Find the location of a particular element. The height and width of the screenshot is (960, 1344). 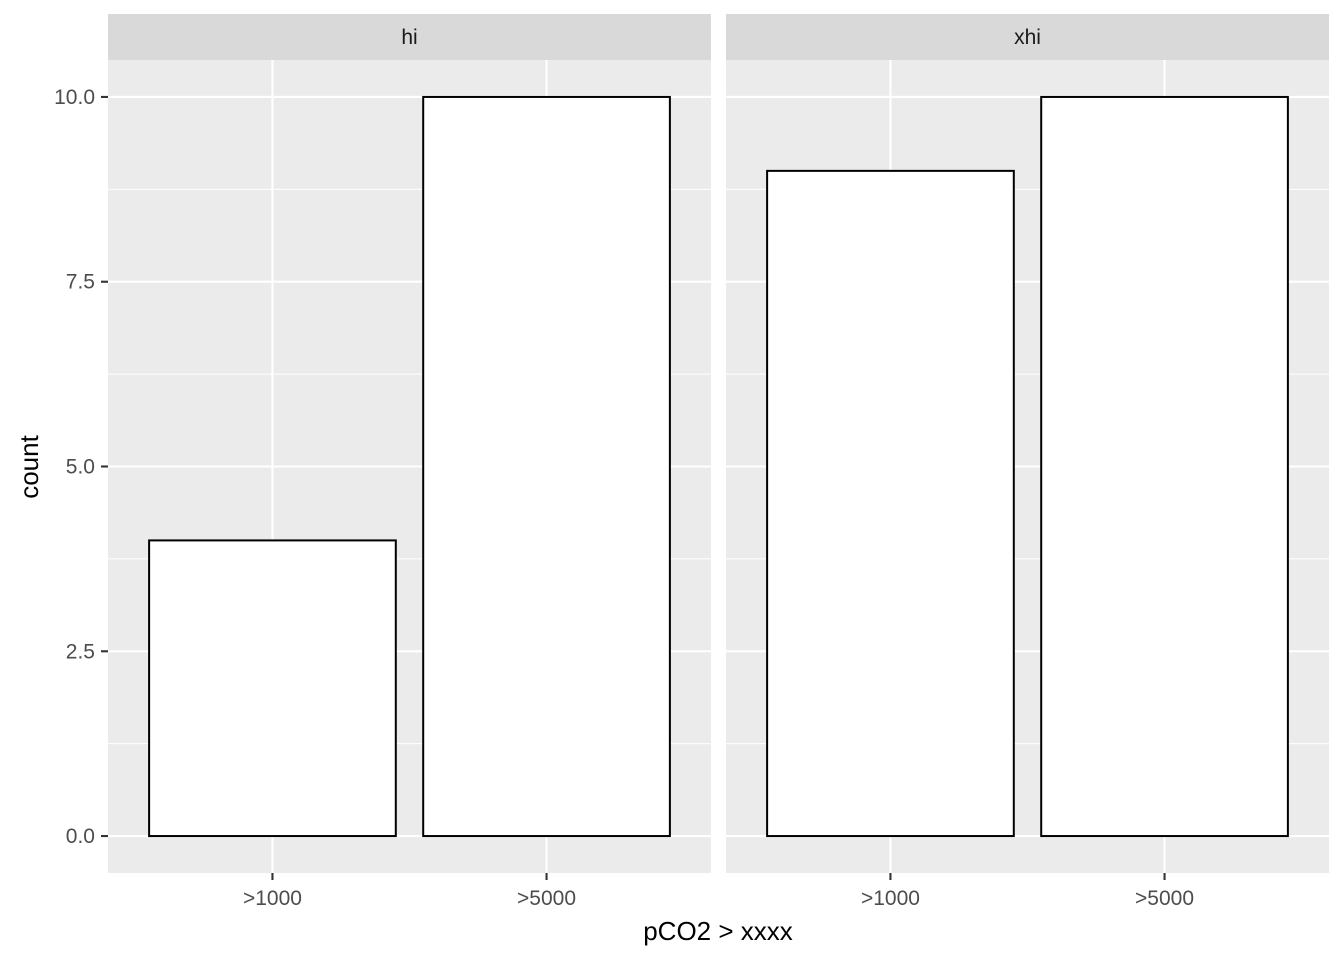

y-tick-label: 5.0 is located at coordinates (80, 467).